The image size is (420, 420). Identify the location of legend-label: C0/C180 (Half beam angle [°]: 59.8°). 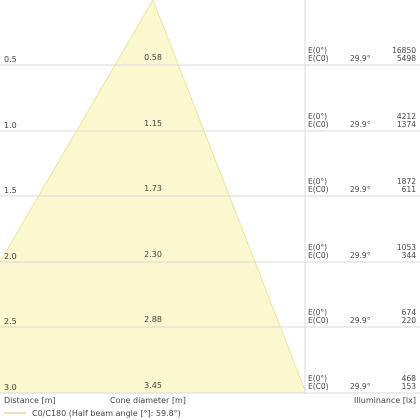
(106, 413).